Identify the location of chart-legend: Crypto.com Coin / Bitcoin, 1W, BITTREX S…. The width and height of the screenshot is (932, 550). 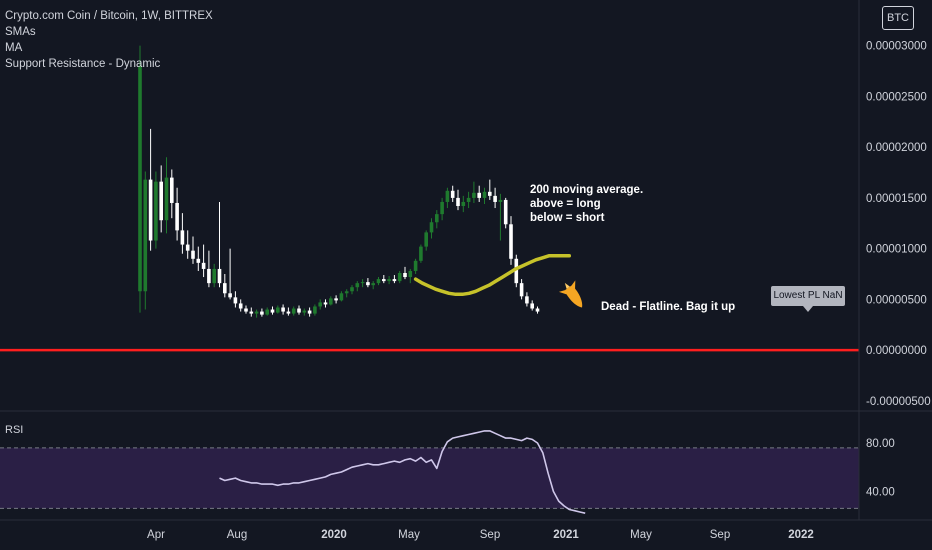
(109, 40).